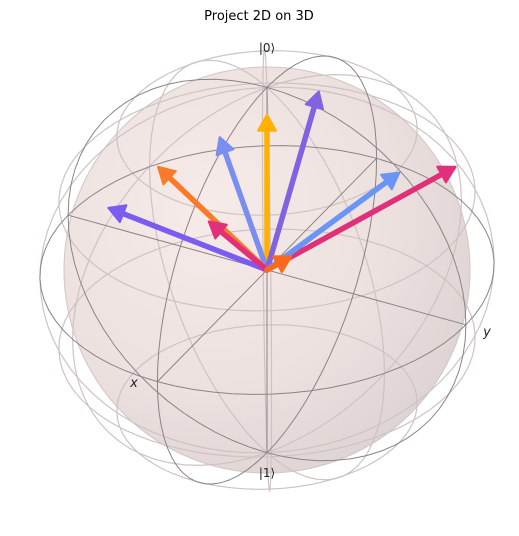 The width and height of the screenshot is (519, 536). I want to click on label-y-axis: y, so click(486, 332).